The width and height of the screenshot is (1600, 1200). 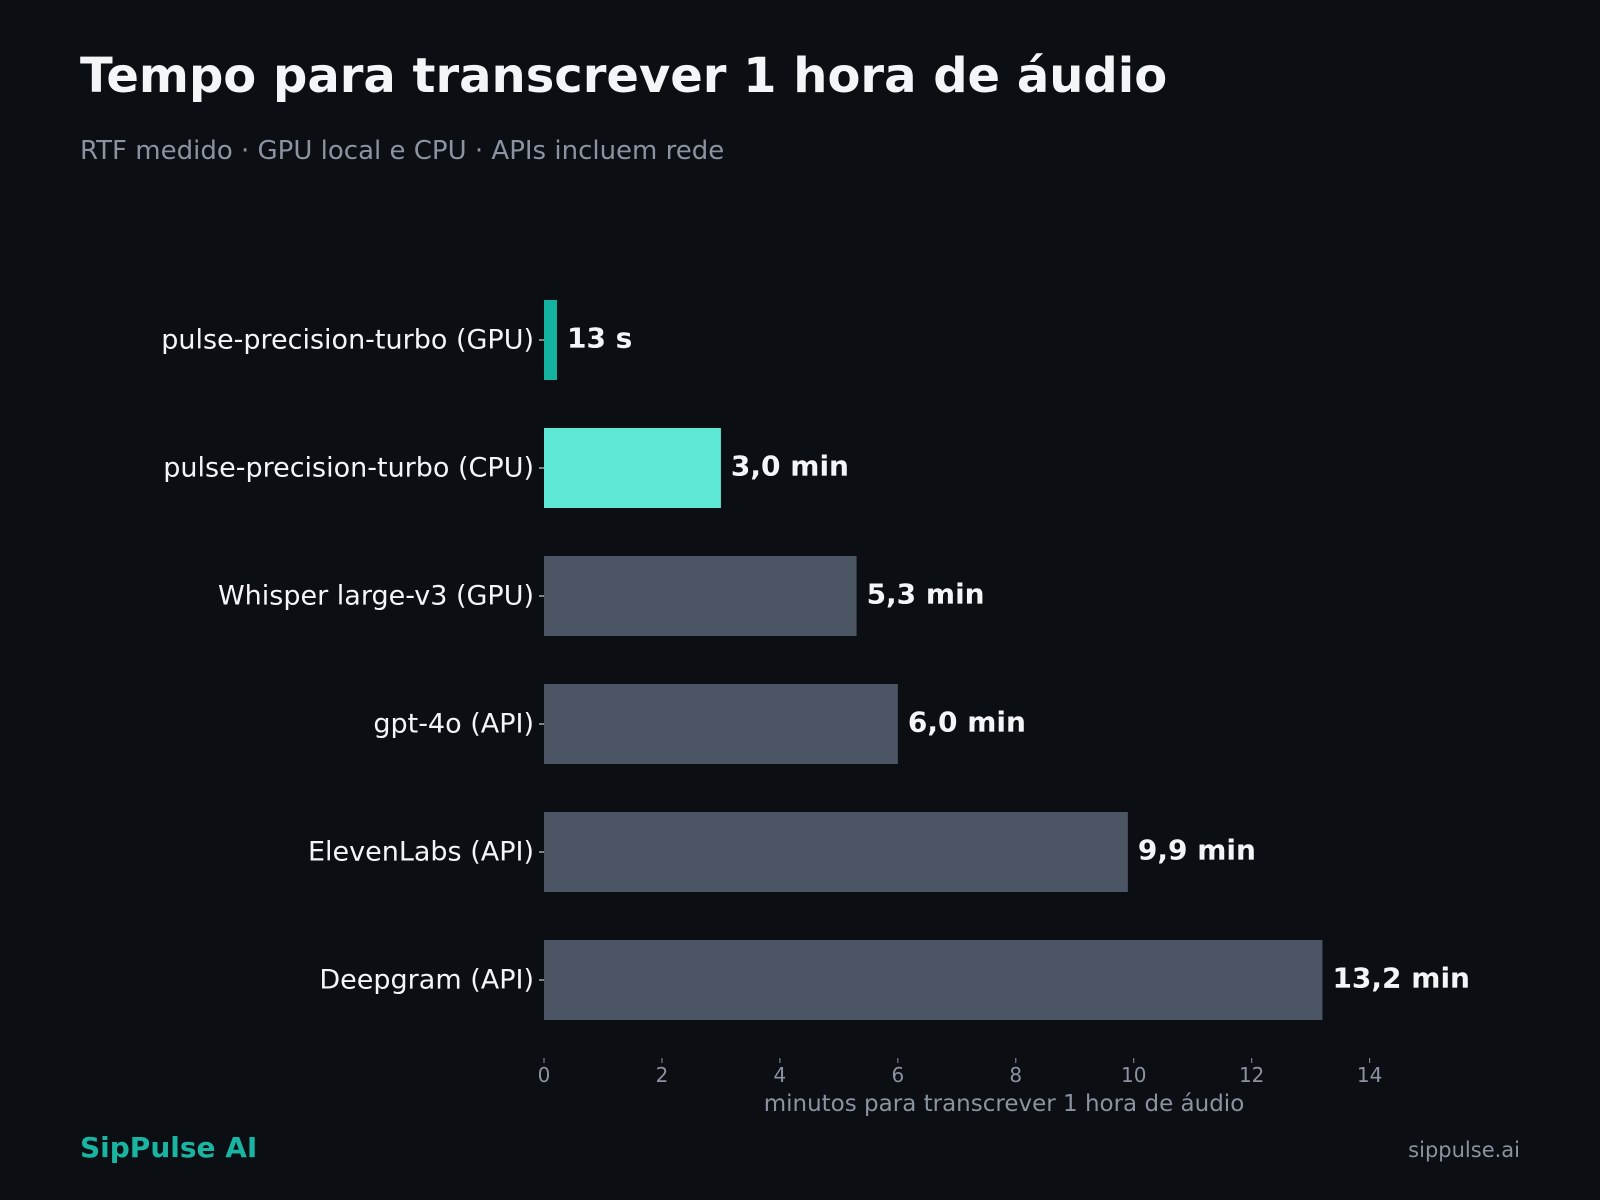 What do you see at coordinates (926, 594) in the screenshot?
I see `value-label: 5,3 min` at bounding box center [926, 594].